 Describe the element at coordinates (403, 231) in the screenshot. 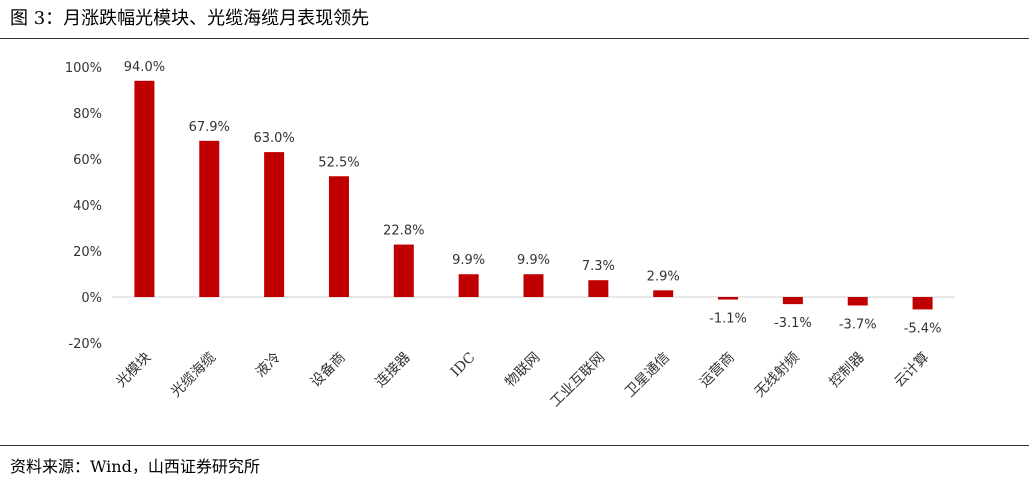

I see `data-label: 22.8%` at that location.